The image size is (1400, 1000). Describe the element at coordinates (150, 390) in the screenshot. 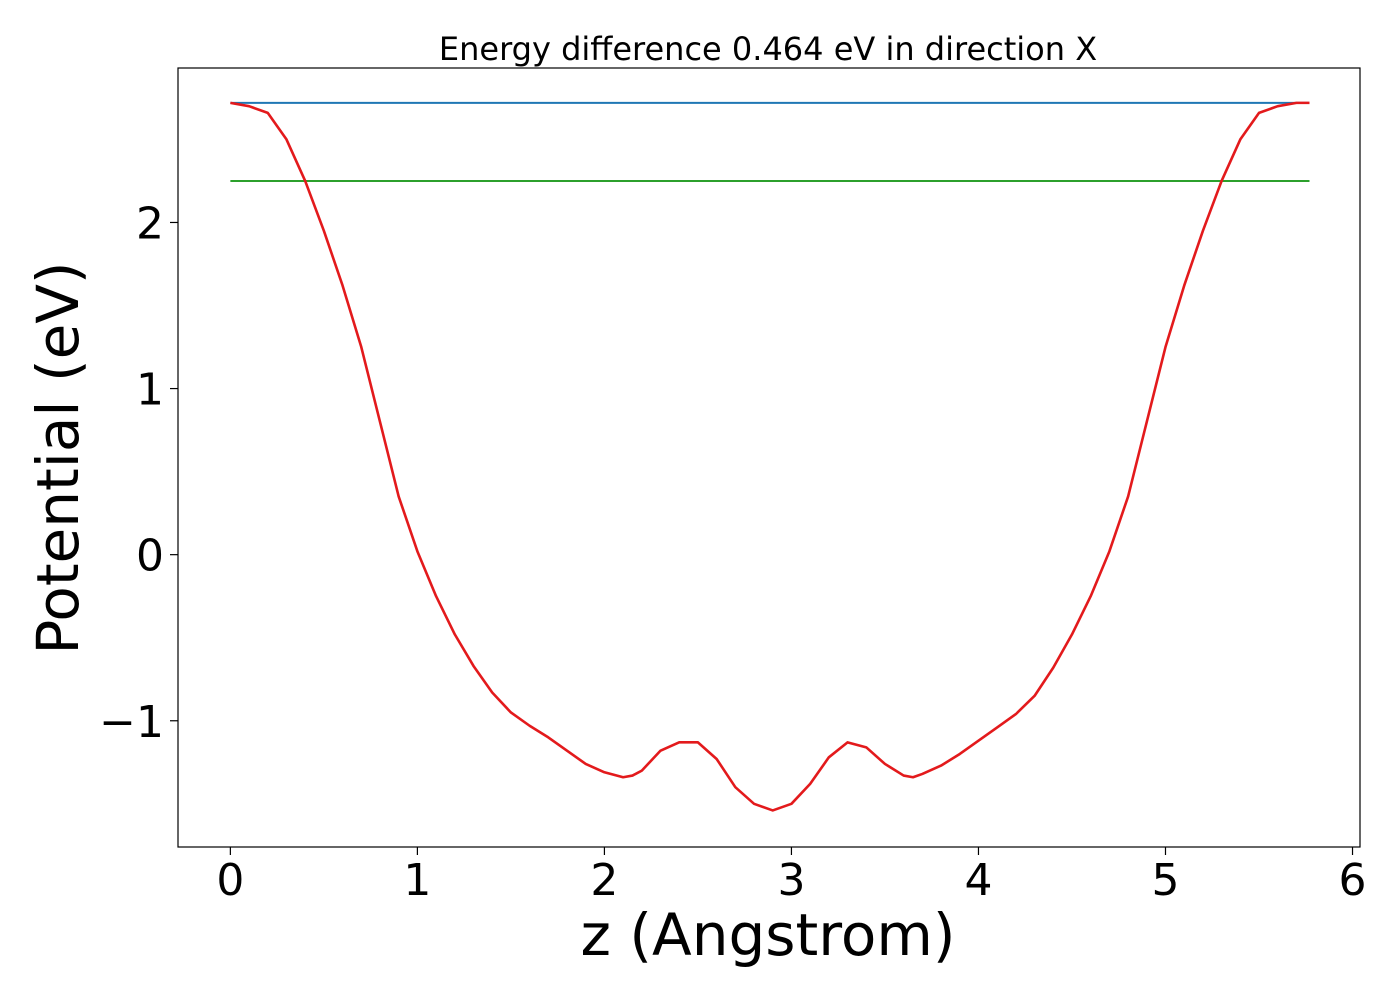

I see `y-tick-label: 1` at that location.